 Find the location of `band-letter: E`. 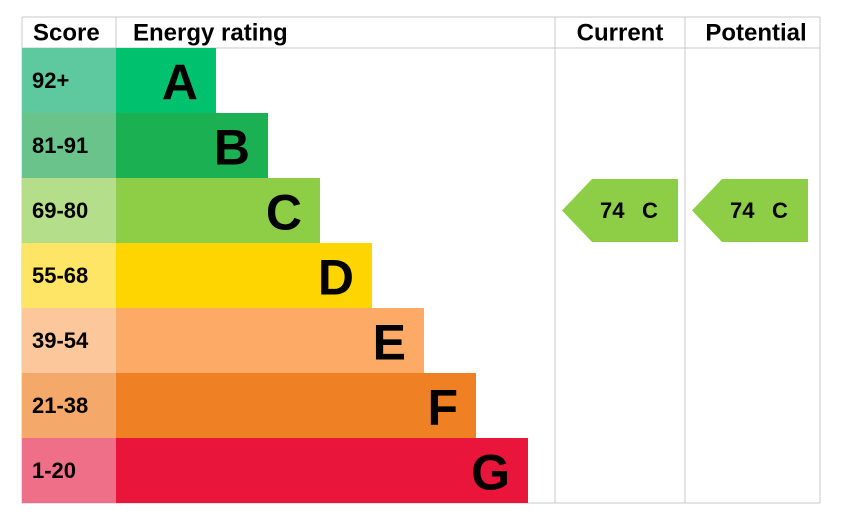

band-letter: E is located at coordinates (389, 343).